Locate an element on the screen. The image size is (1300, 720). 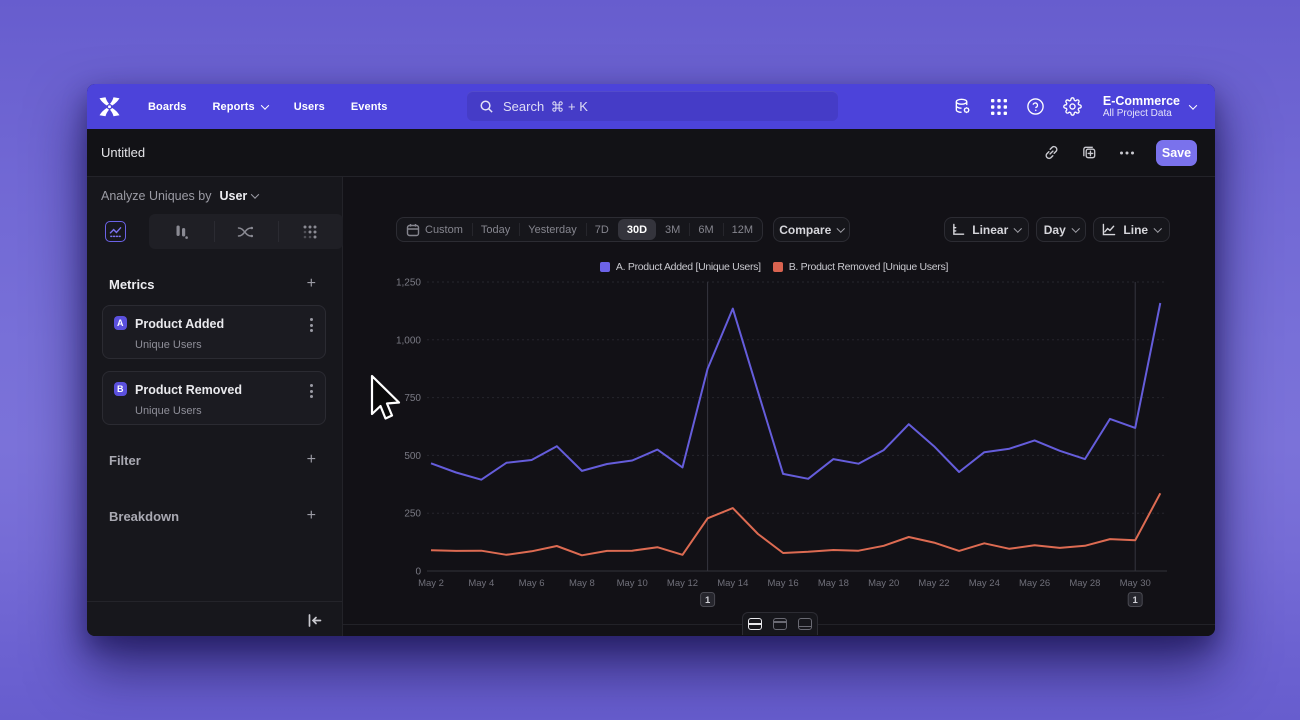
svg-text: 750 is located at coordinates (412, 398).